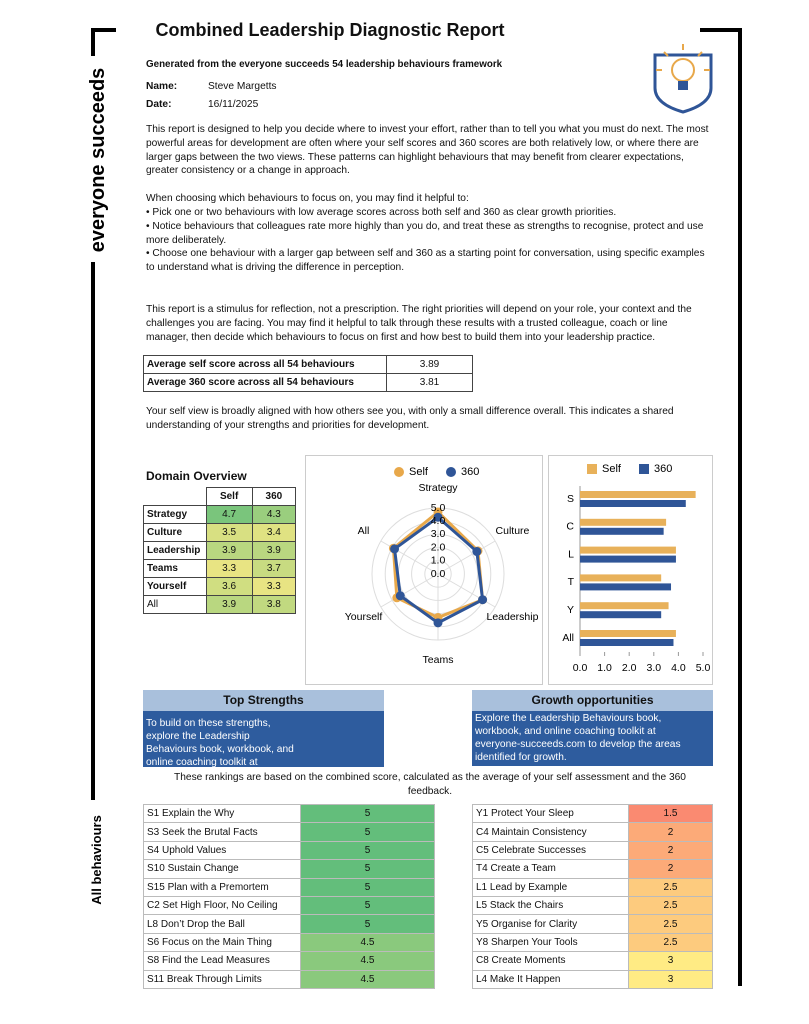 The width and height of the screenshot is (809, 1024). What do you see at coordinates (175, 514) in the screenshot?
I see `label-cell: Strategy` at bounding box center [175, 514].